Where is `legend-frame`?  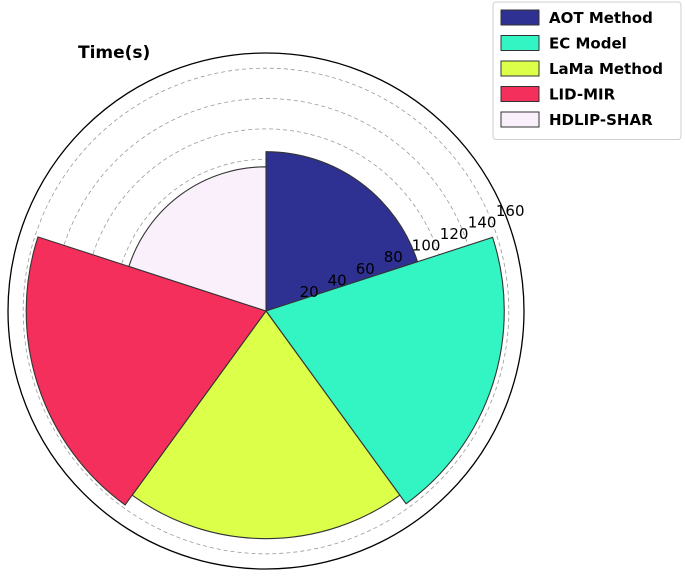 legend-frame is located at coordinates (587, 70).